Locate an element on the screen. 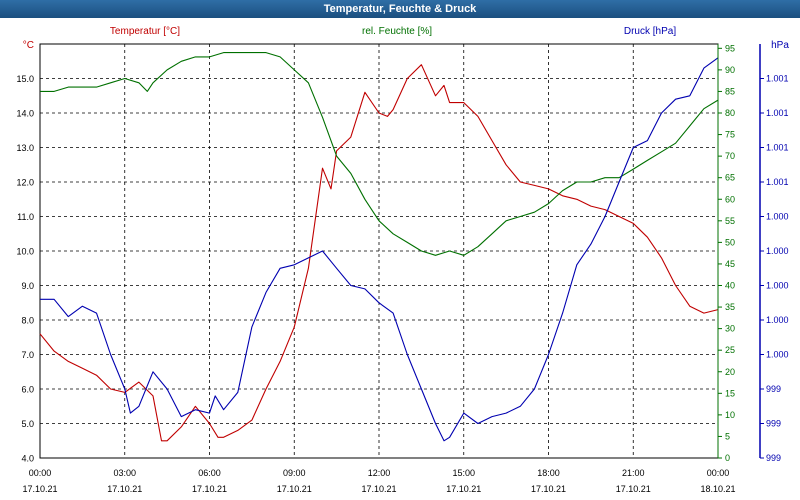  x-tick-time-label: 15:00 is located at coordinates (463, 473).